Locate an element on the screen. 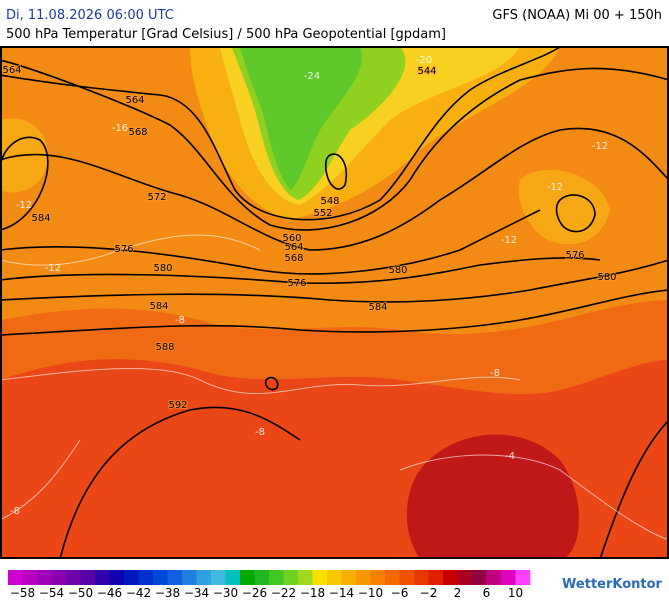 The height and width of the screenshot is (600, 669). contour-label: 592 is located at coordinates (177, 405).